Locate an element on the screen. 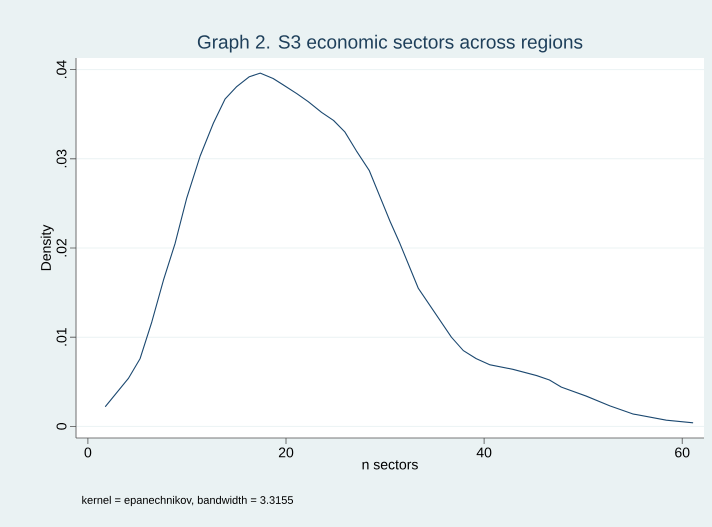 This screenshot has width=712, height=527. y-tick-label: .01 is located at coordinates (61, 337).